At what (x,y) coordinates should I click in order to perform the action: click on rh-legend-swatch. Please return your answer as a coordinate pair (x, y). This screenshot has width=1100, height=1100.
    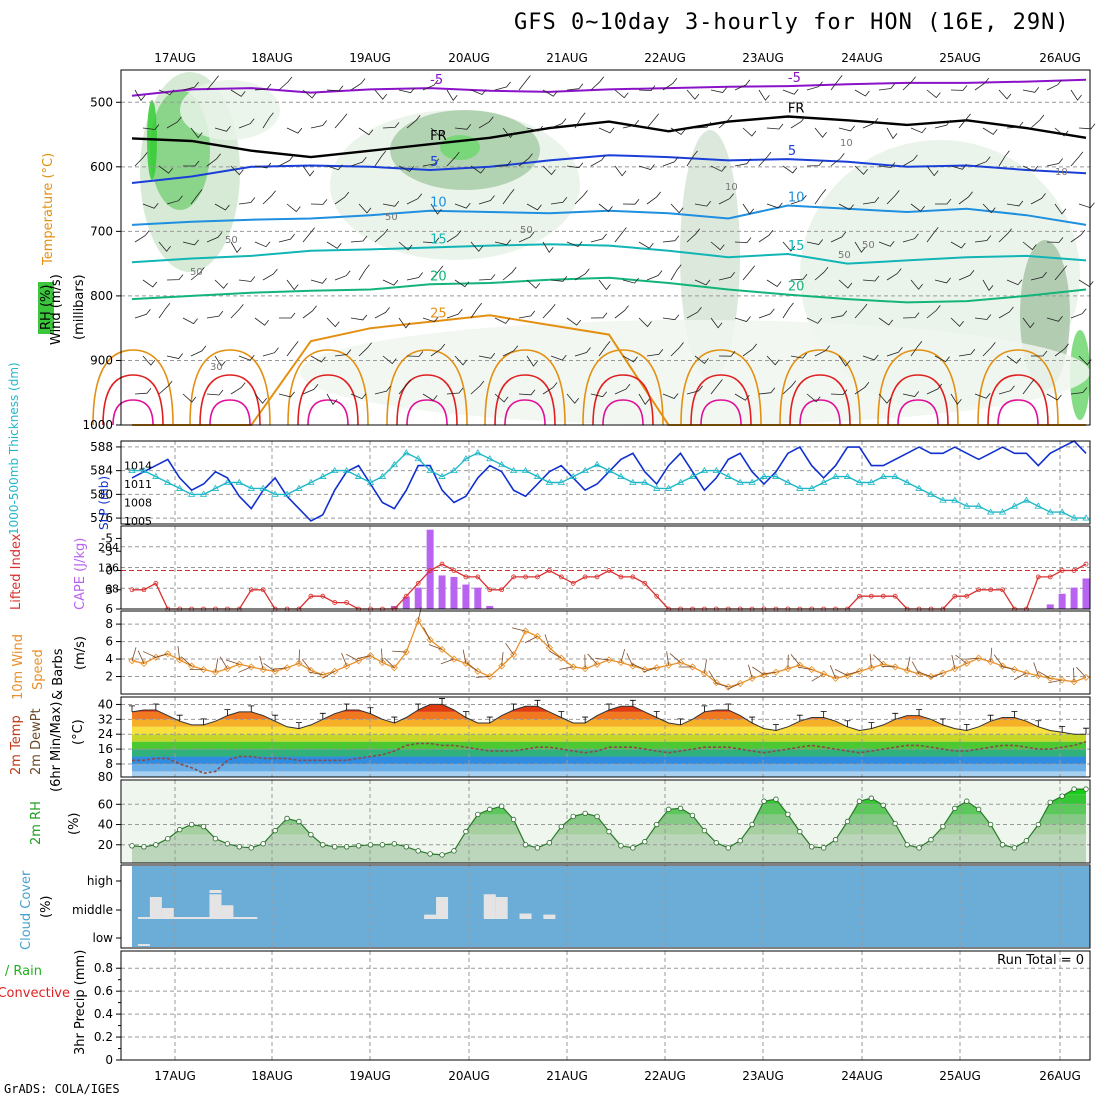
    Looking at the image, I should click on (46, 308).